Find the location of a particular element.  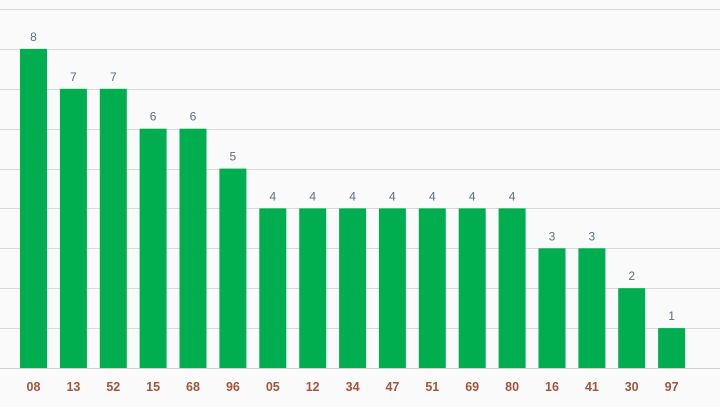

x-tick-label-30: 30 is located at coordinates (632, 387).